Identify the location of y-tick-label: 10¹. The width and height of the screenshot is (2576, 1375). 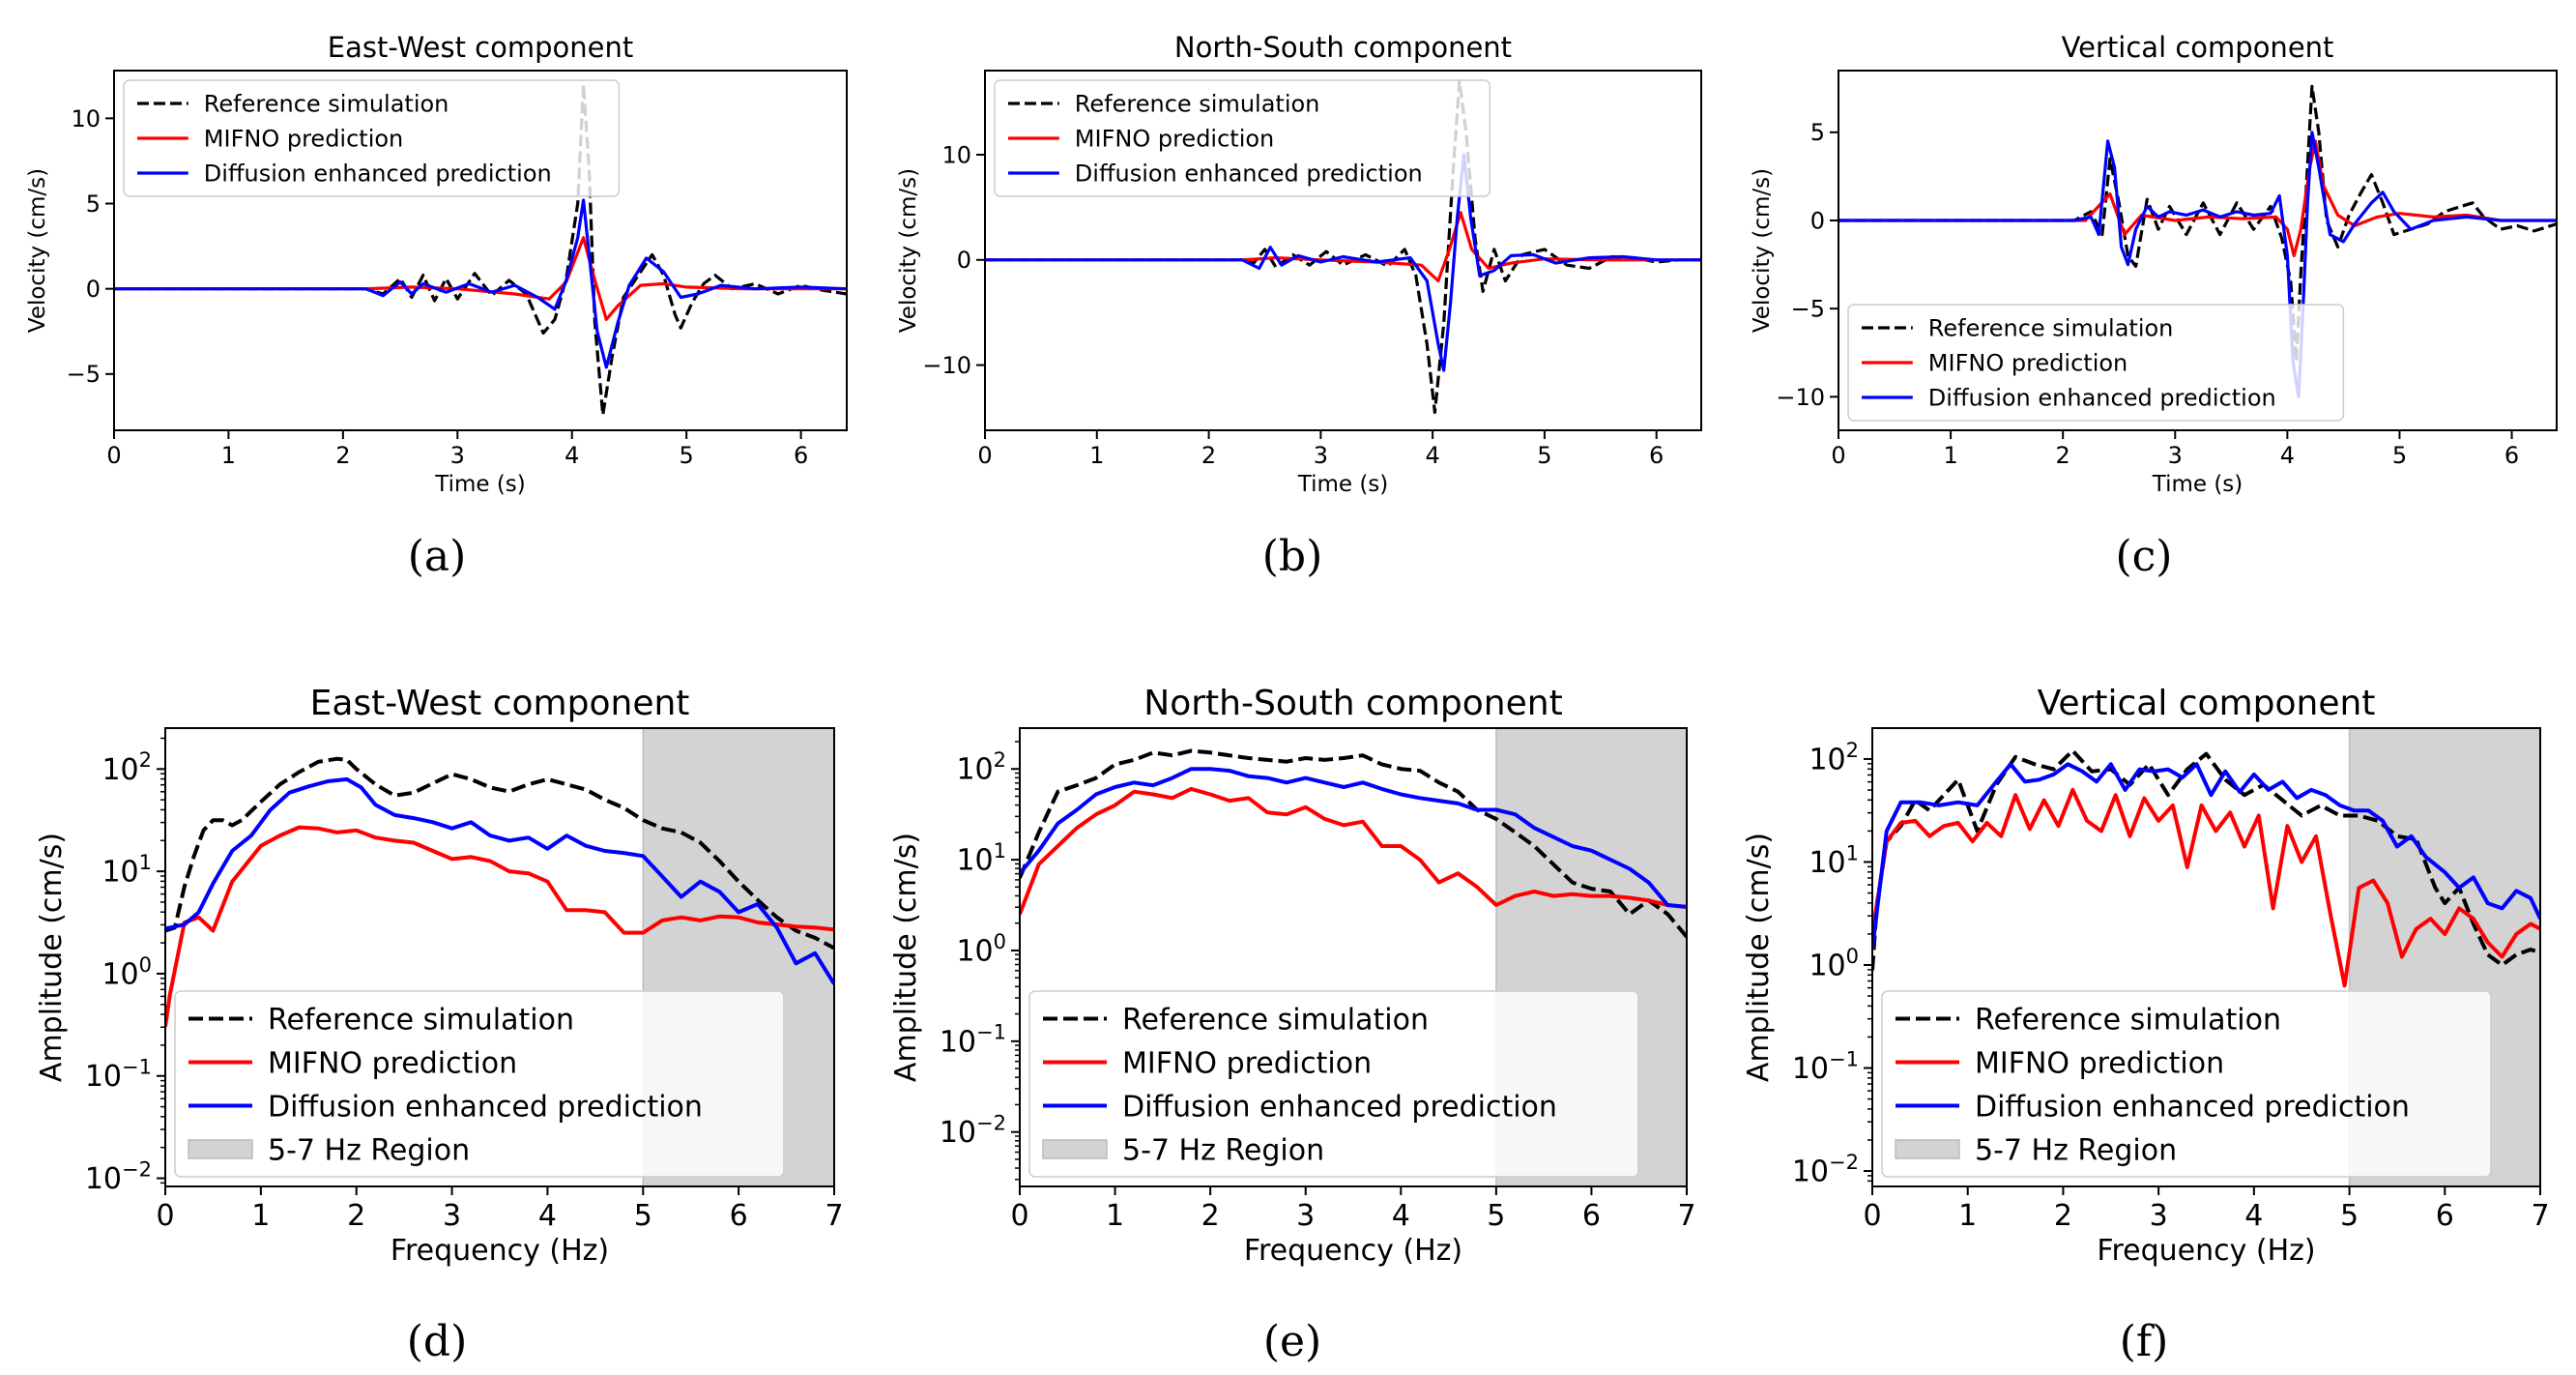
(981, 858).